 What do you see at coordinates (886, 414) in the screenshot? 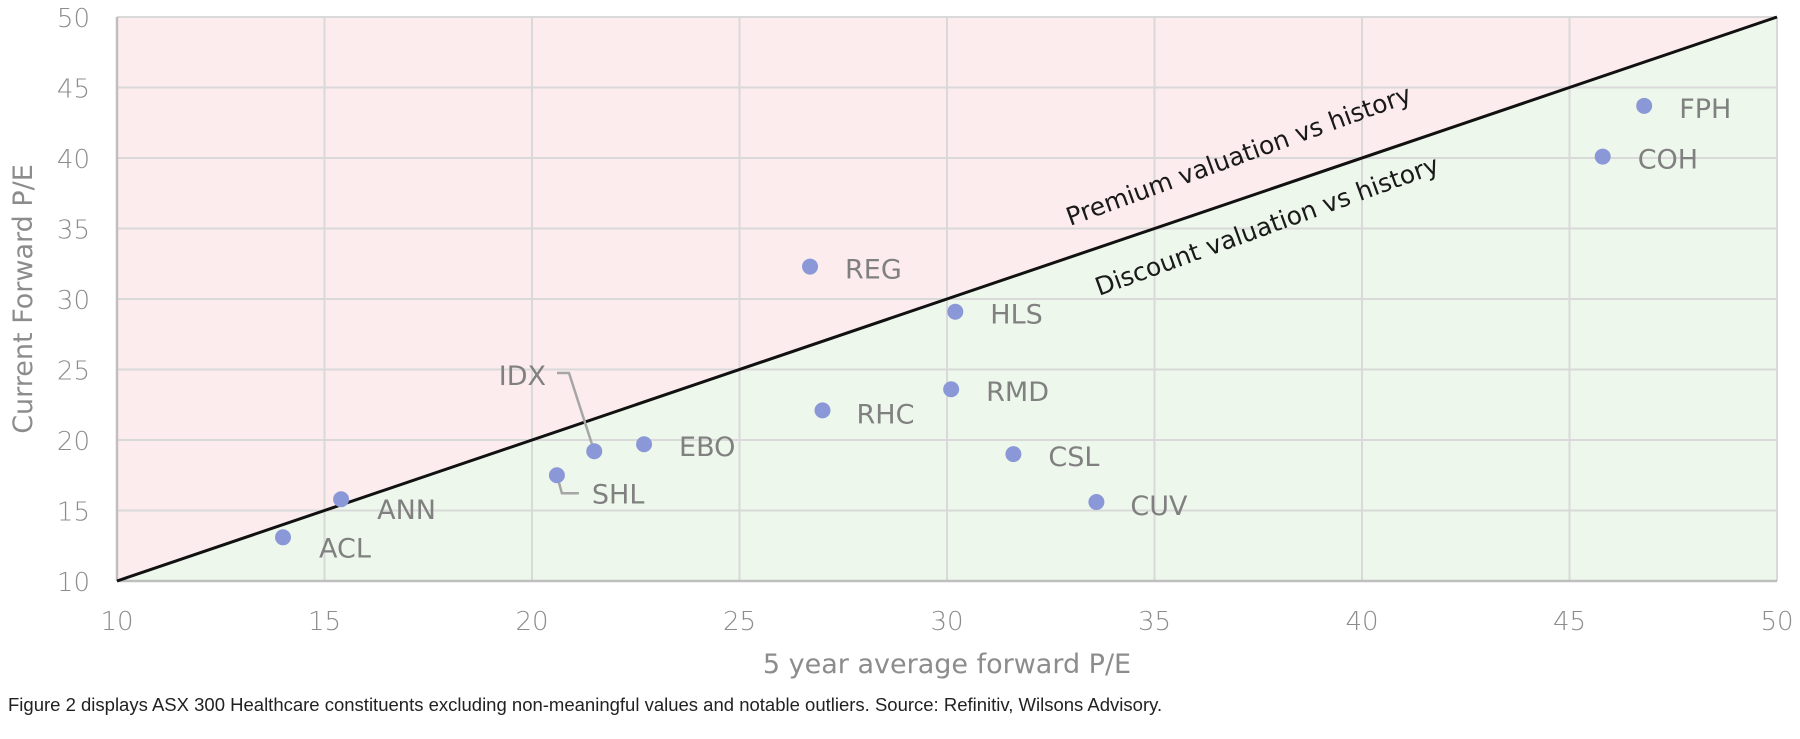
I see `point-label-rhc: RHC` at bounding box center [886, 414].